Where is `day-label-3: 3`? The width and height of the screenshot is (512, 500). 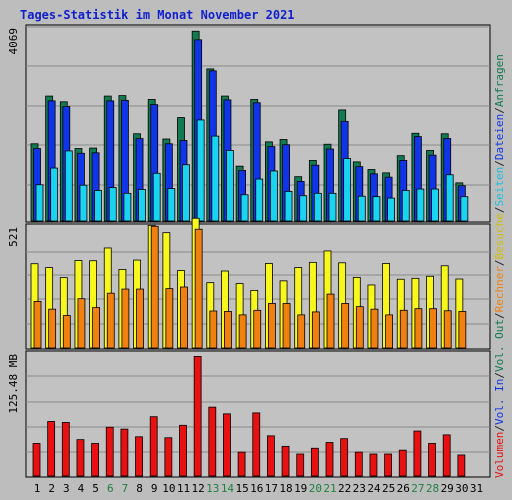
day-label-3: 3 is located at coordinates (66, 488).